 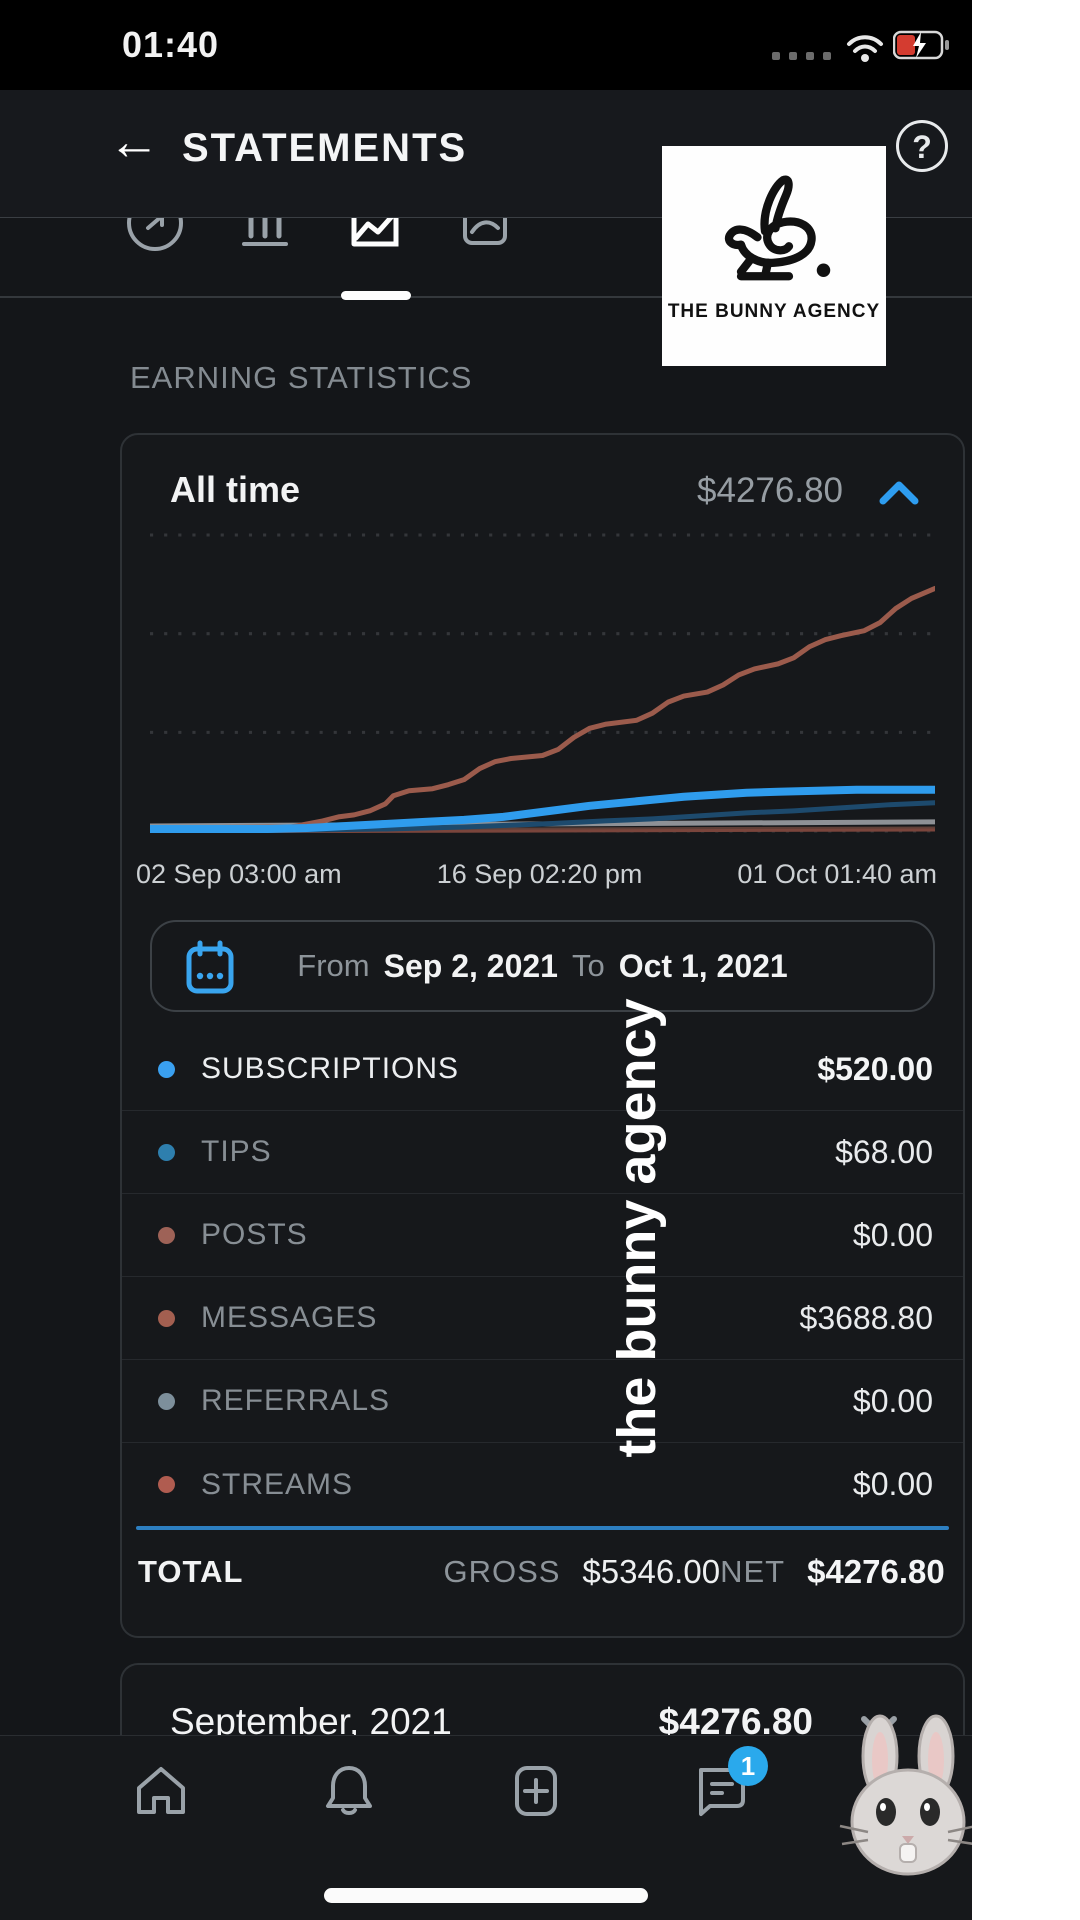 I want to click on tab-engagement, so click(x=485, y=236).